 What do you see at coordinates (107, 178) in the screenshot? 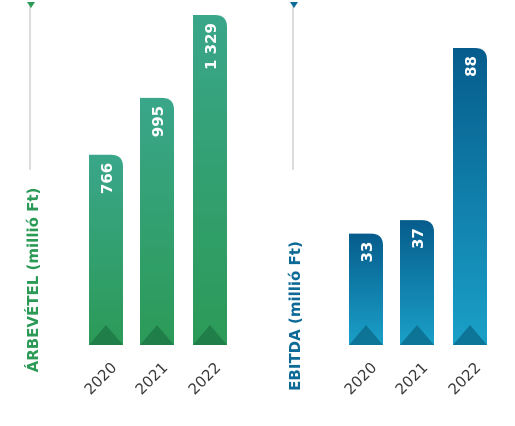
I see `bar-value-label: 766` at bounding box center [107, 178].